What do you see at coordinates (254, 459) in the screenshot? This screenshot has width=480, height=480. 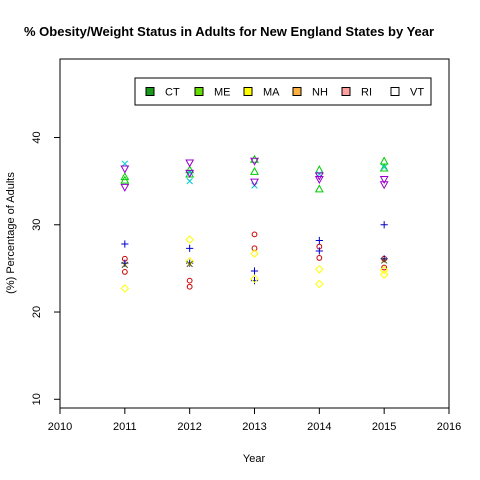 I see `x-axis-label: Year` at bounding box center [254, 459].